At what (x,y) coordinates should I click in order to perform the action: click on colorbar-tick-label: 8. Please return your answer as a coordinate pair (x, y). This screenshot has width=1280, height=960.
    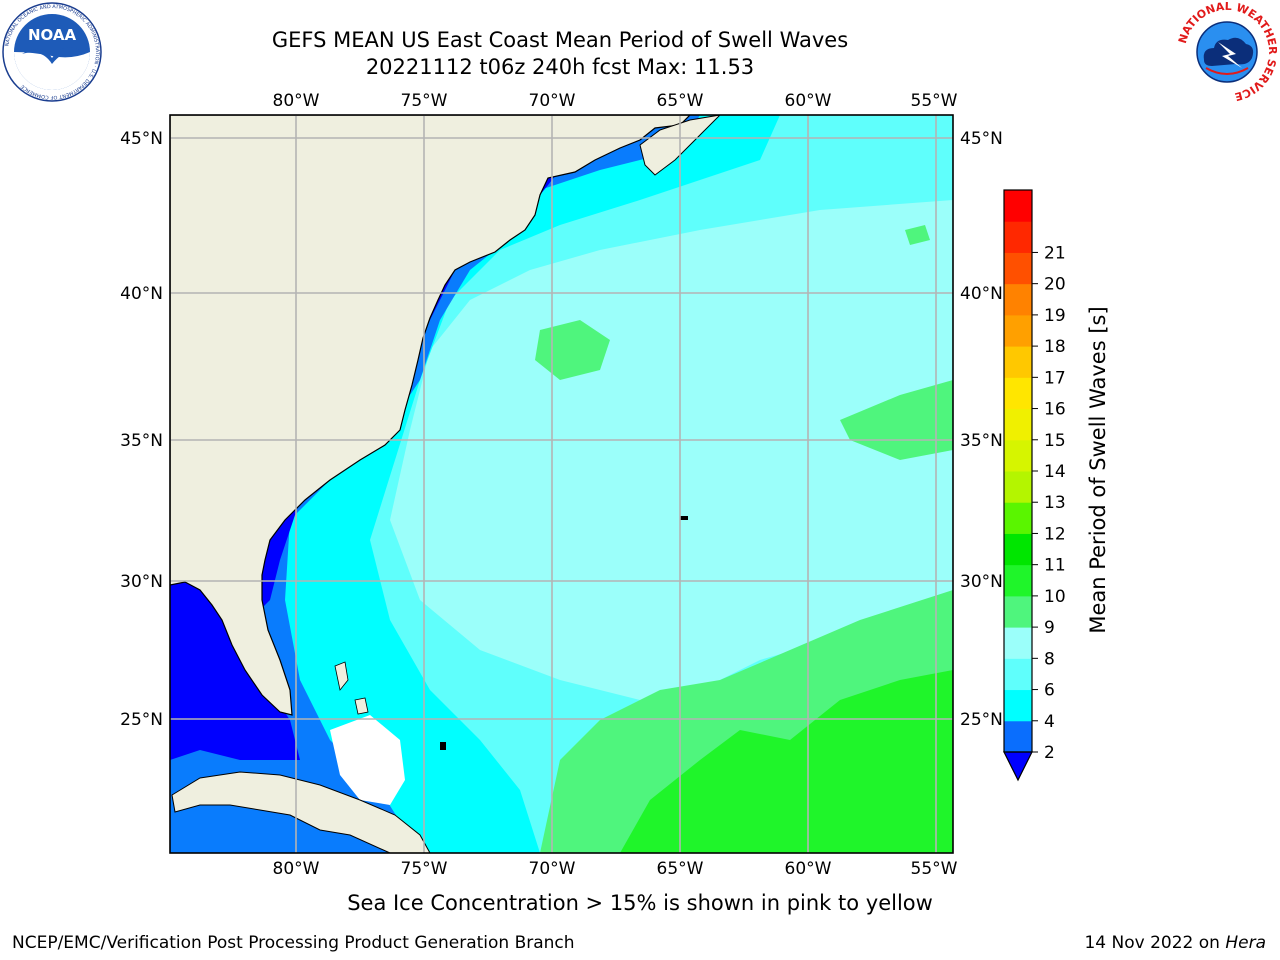
    Looking at the image, I should click on (1049, 659).